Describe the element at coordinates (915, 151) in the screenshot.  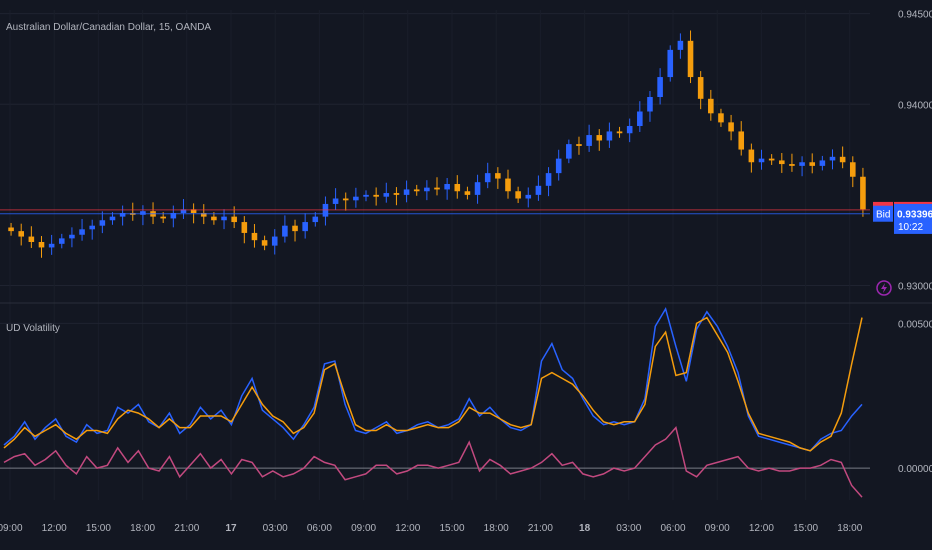
I see `main-y-axis: 0.94500 0.94000 0.93000` at that location.